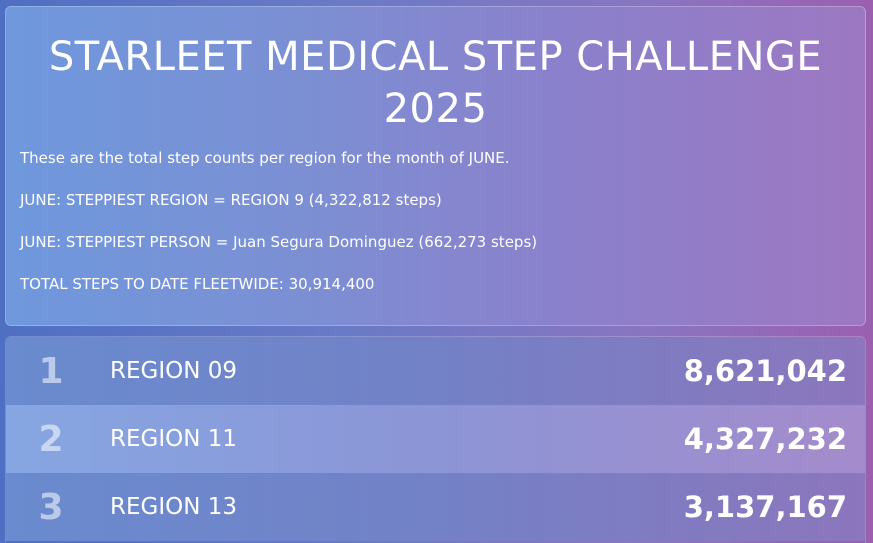 This screenshot has height=543, width=873. Describe the element at coordinates (765, 371) in the screenshot. I see `region-steps: 8,621,042` at that location.